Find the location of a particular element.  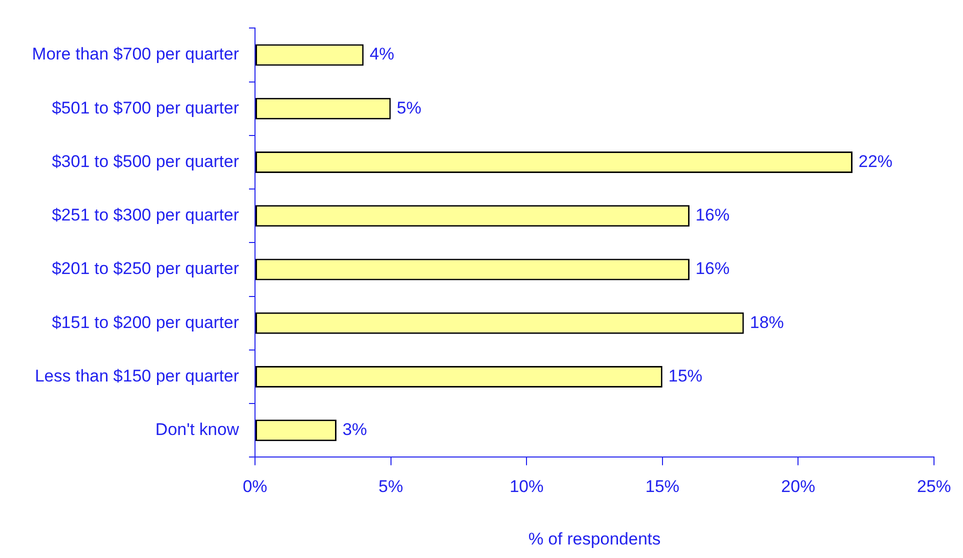

x-tick-label: 25% is located at coordinates (934, 486).